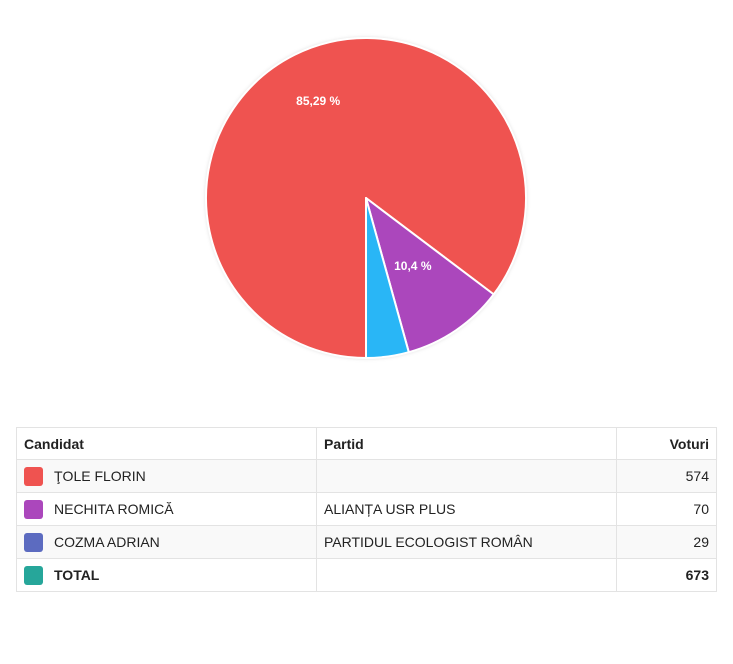 The image size is (733, 664). What do you see at coordinates (666, 476) in the screenshot?
I see `votes-cell: 574` at bounding box center [666, 476].